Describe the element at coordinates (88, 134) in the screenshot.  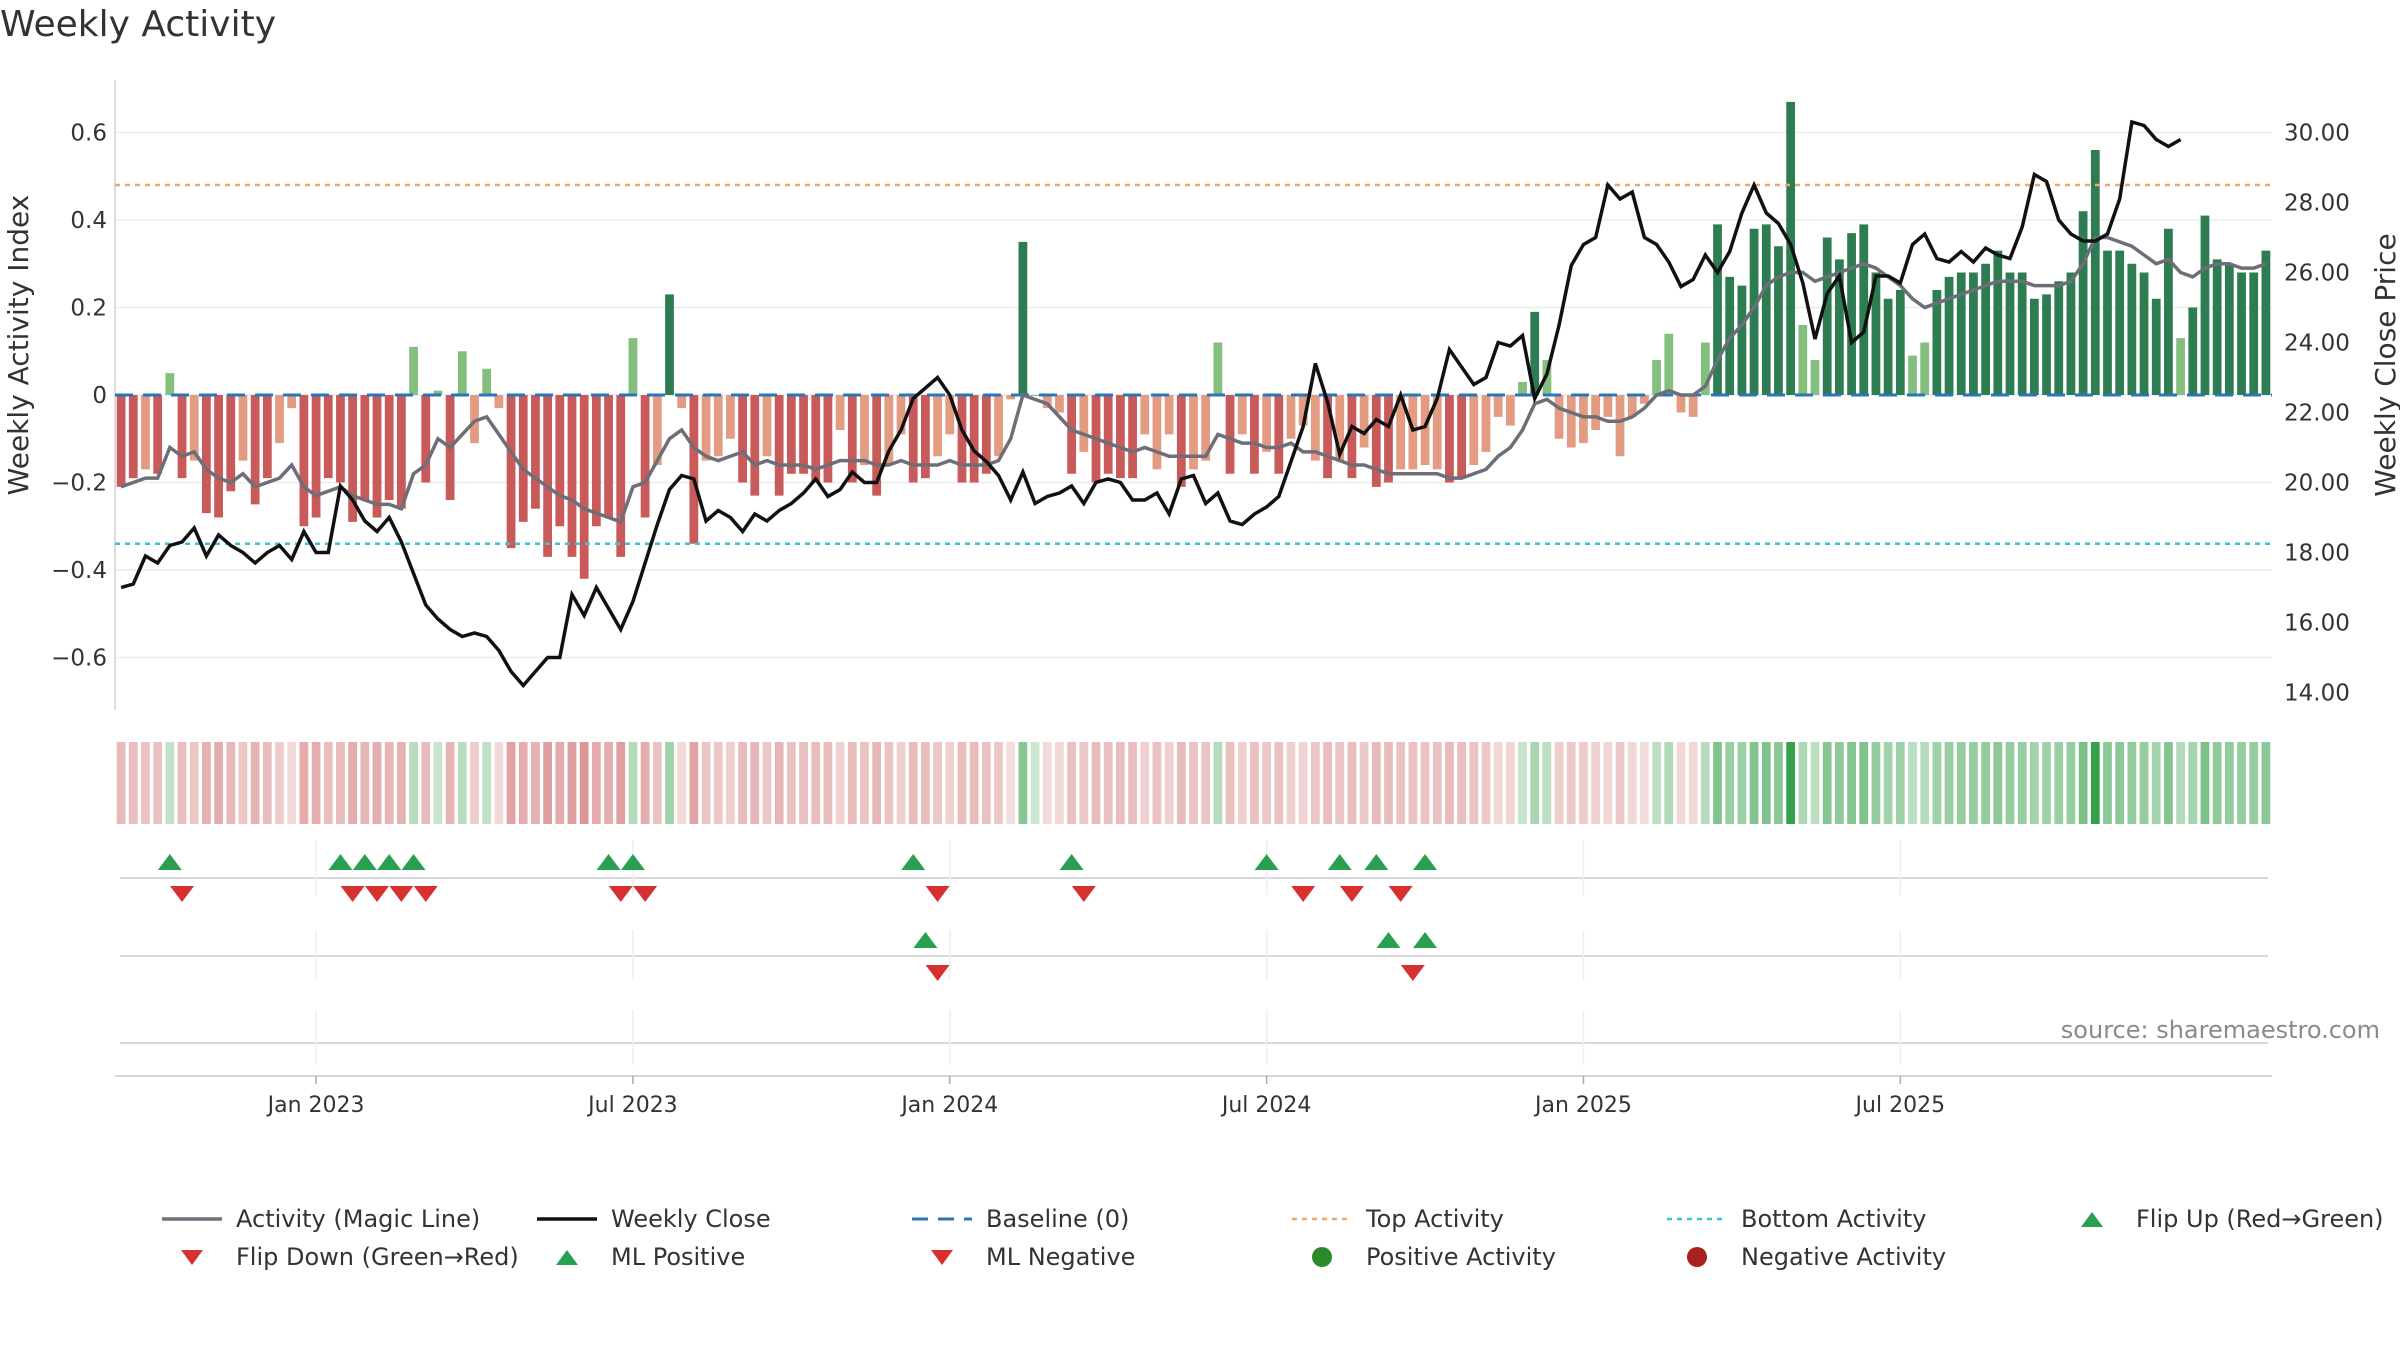
I see `y-tick-label: 0.6` at that location.